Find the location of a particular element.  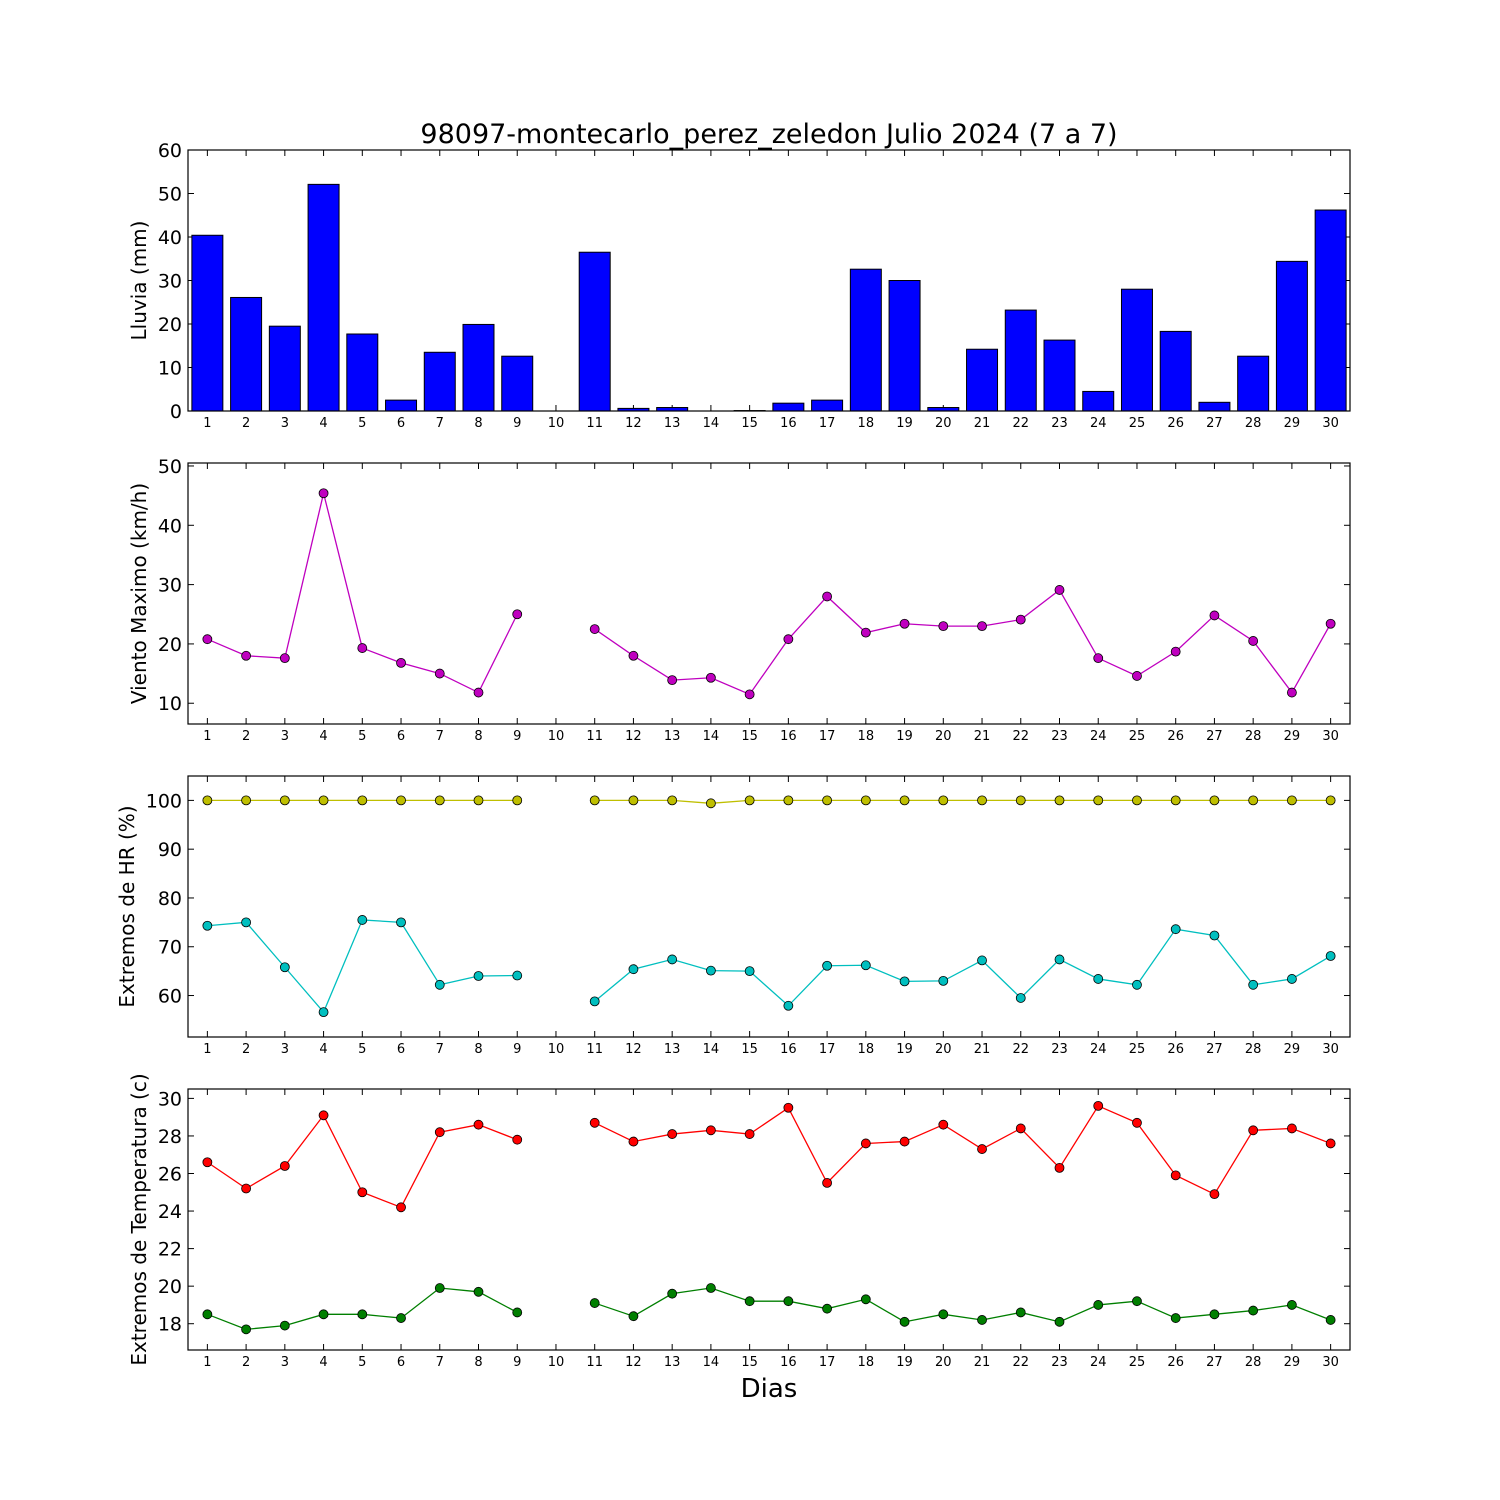

x-tick-label: 10 is located at coordinates (556, 423).